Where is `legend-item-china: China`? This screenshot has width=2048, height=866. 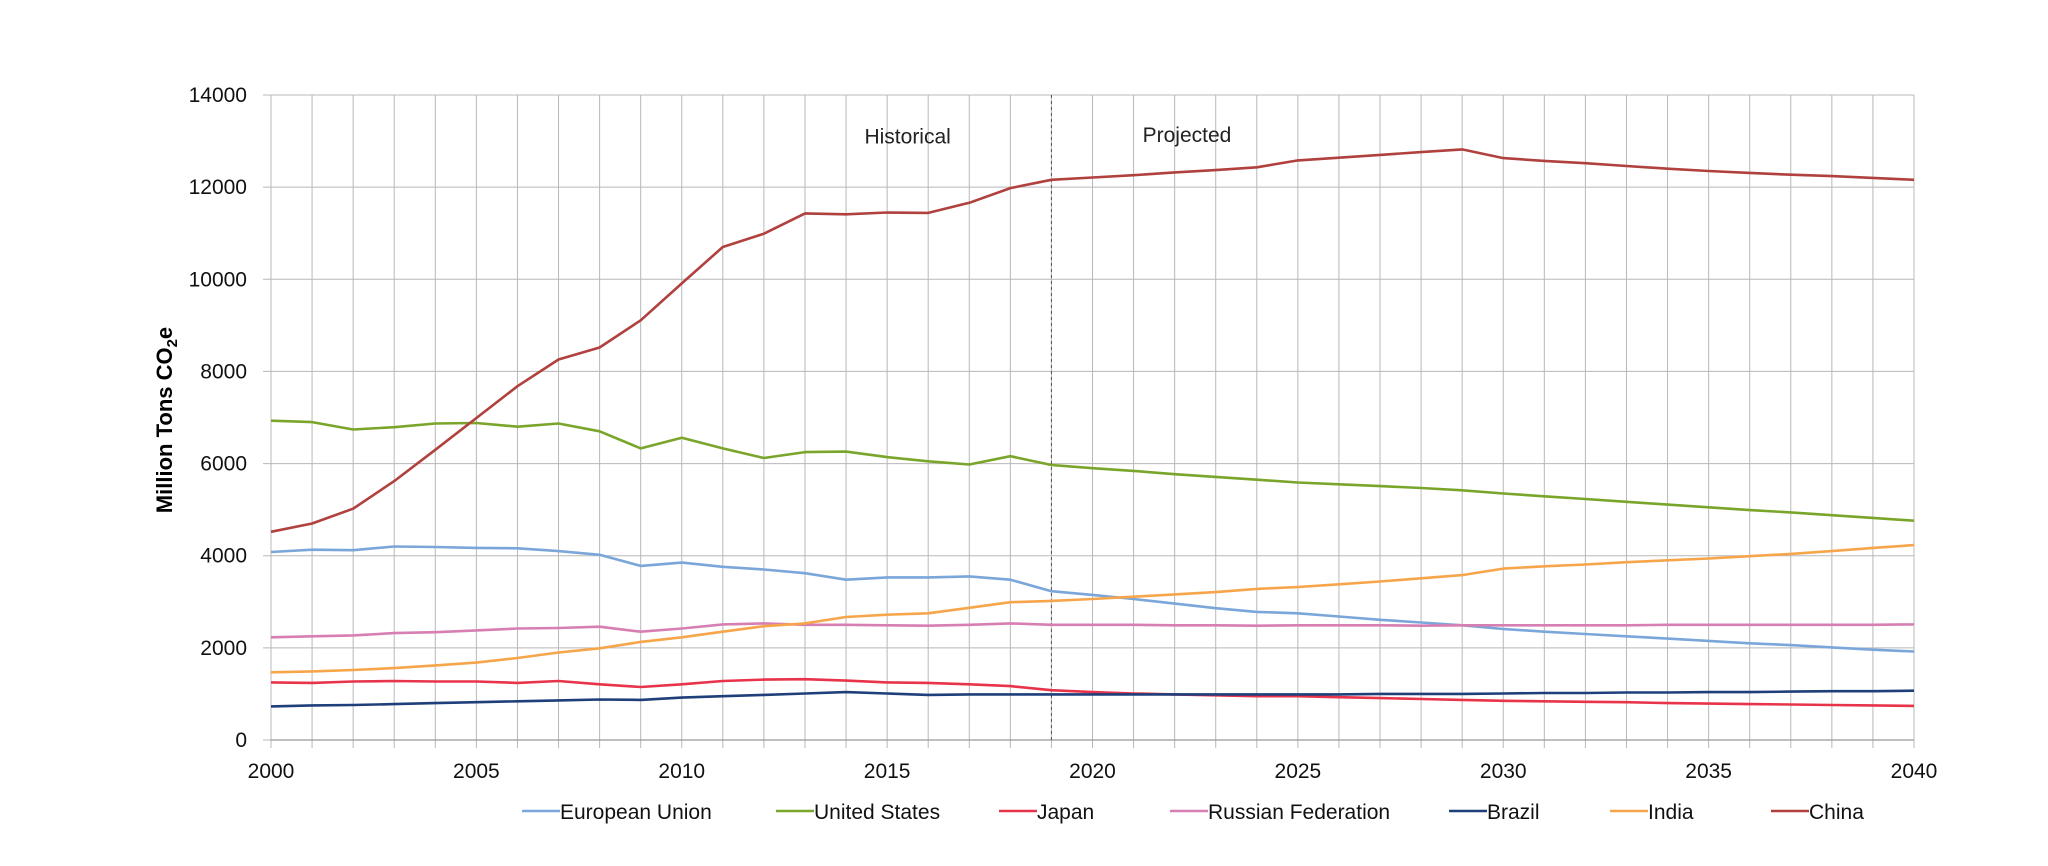
legend-item-china: China is located at coordinates (1817, 812).